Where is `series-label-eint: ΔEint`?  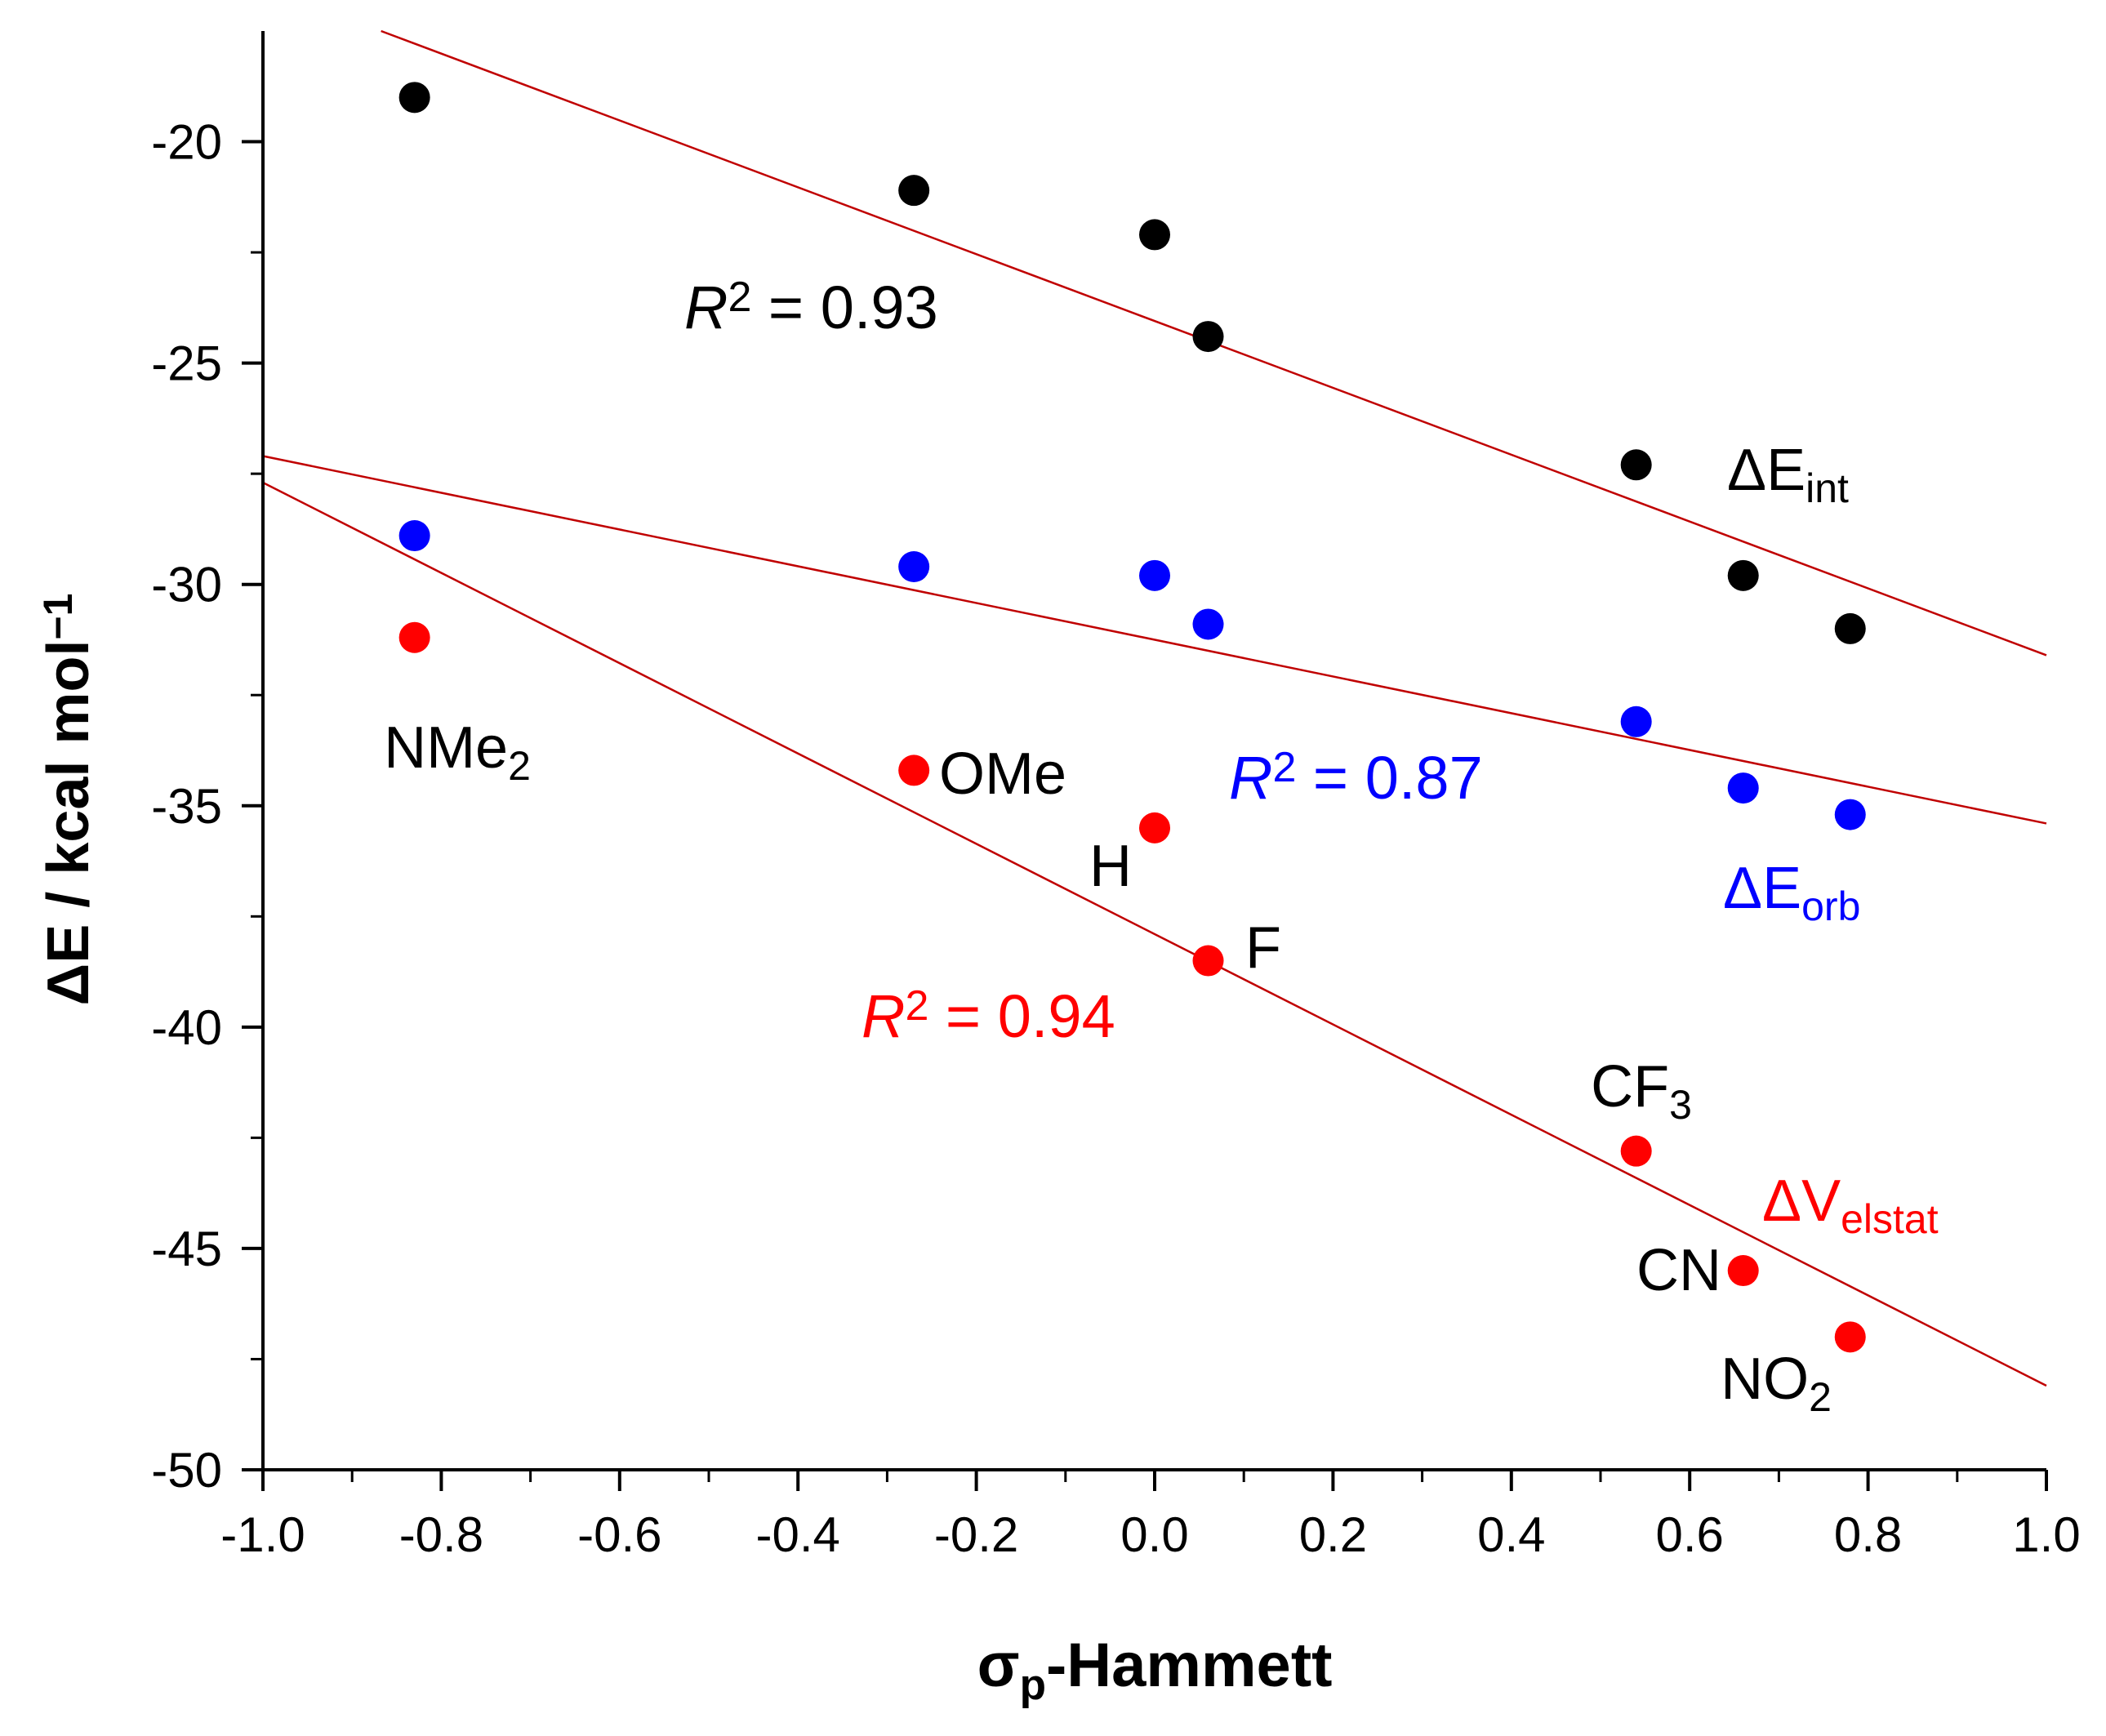
series-label-eint: ΔEint is located at coordinates (1788, 474).